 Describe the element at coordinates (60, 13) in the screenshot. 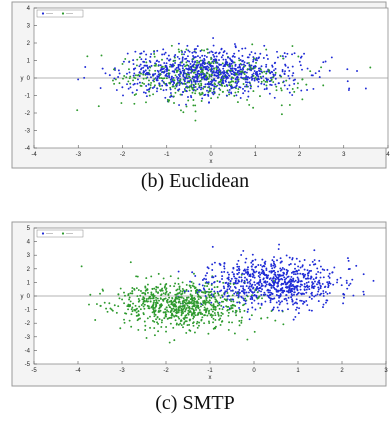

I see `legend-box` at that location.